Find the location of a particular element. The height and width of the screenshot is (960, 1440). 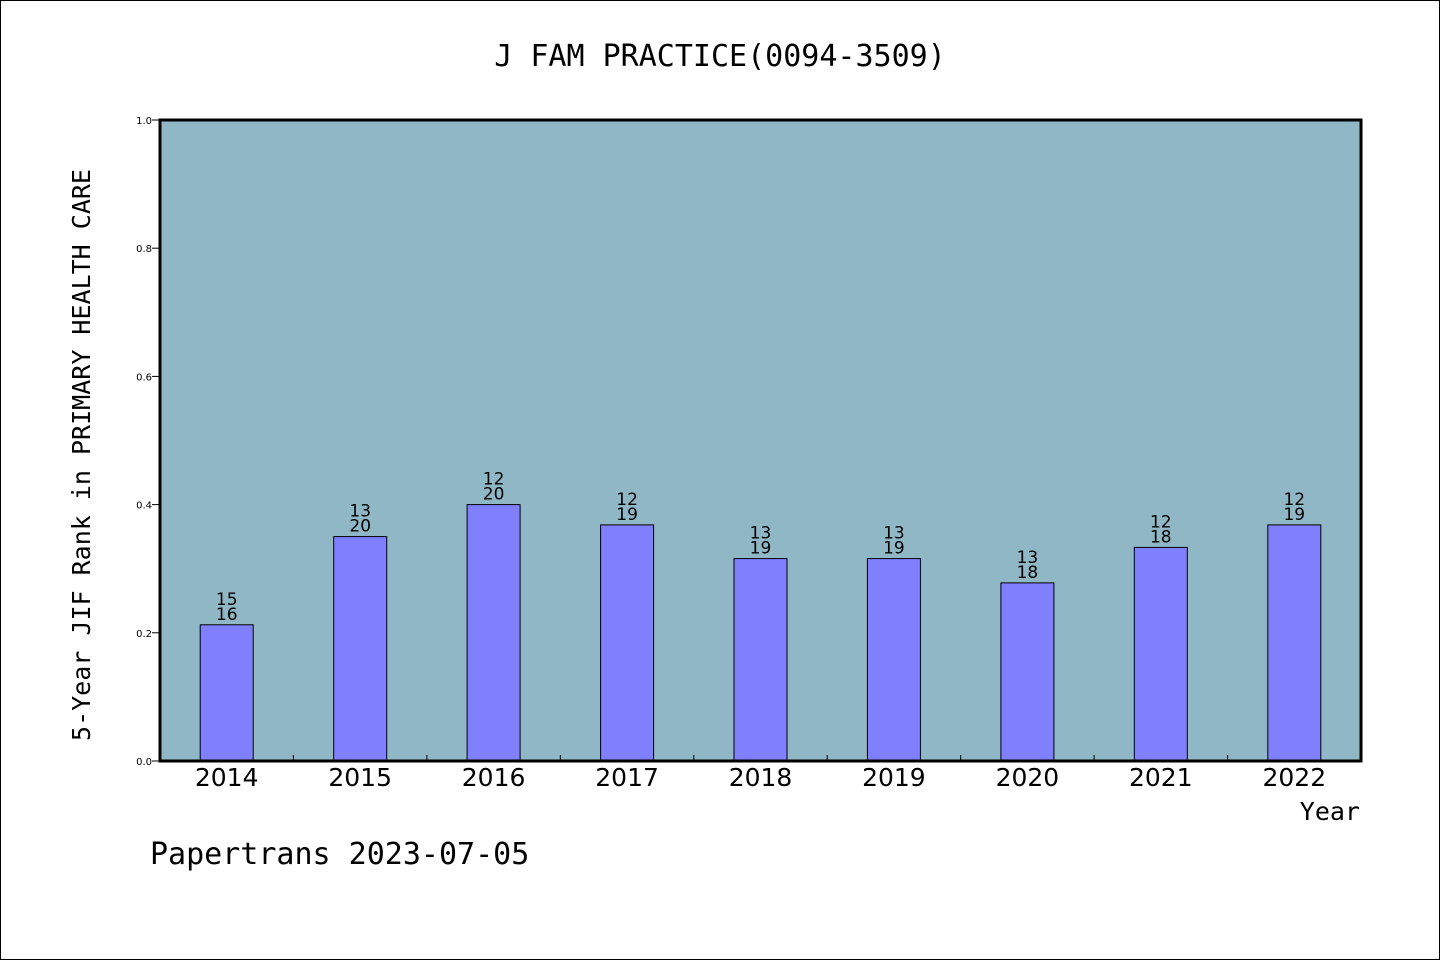

bar-label-rank-2019: 13 is located at coordinates (894, 534).